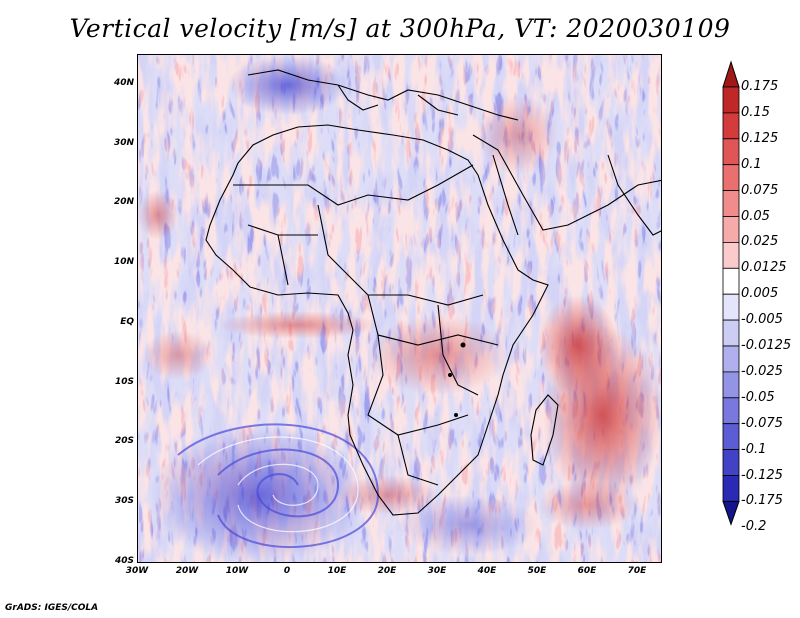 The image size is (800, 618). Describe the element at coordinates (762, 423) in the screenshot. I see `colorbar-tick-label: -0.075` at that location.